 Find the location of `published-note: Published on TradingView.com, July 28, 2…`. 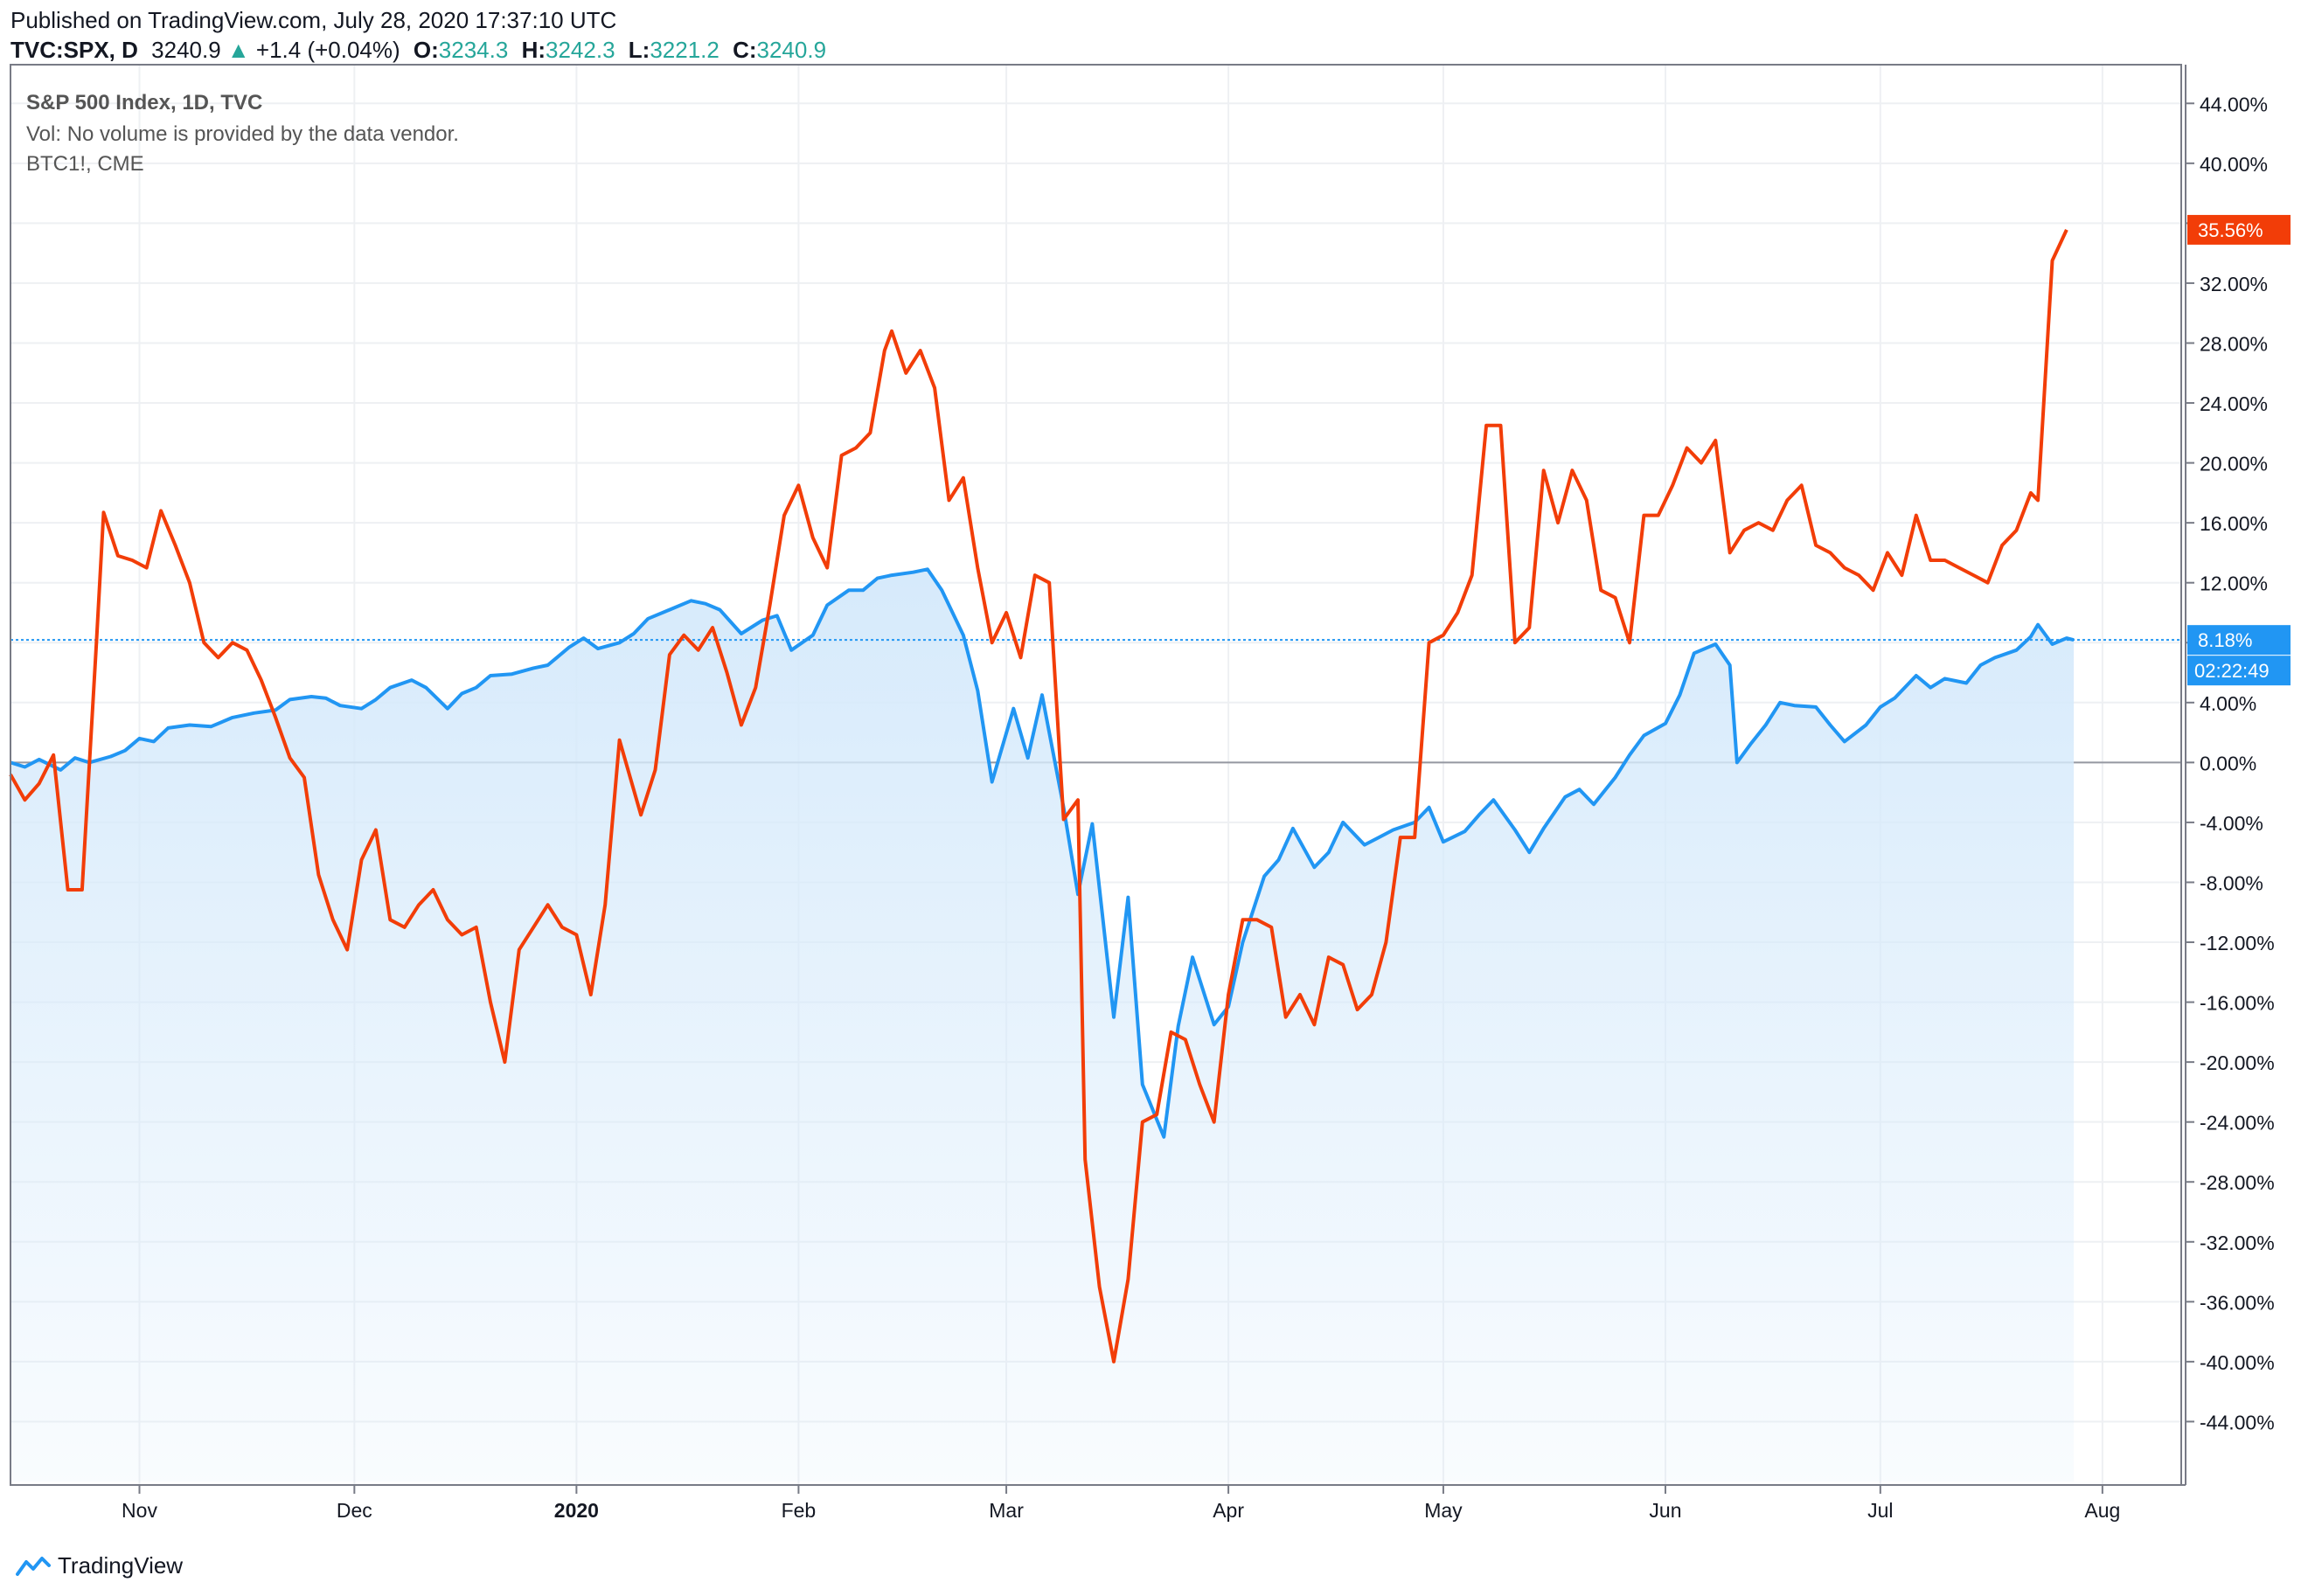

published-note: Published on TradingView.com, July 28, 2… is located at coordinates (313, 20).